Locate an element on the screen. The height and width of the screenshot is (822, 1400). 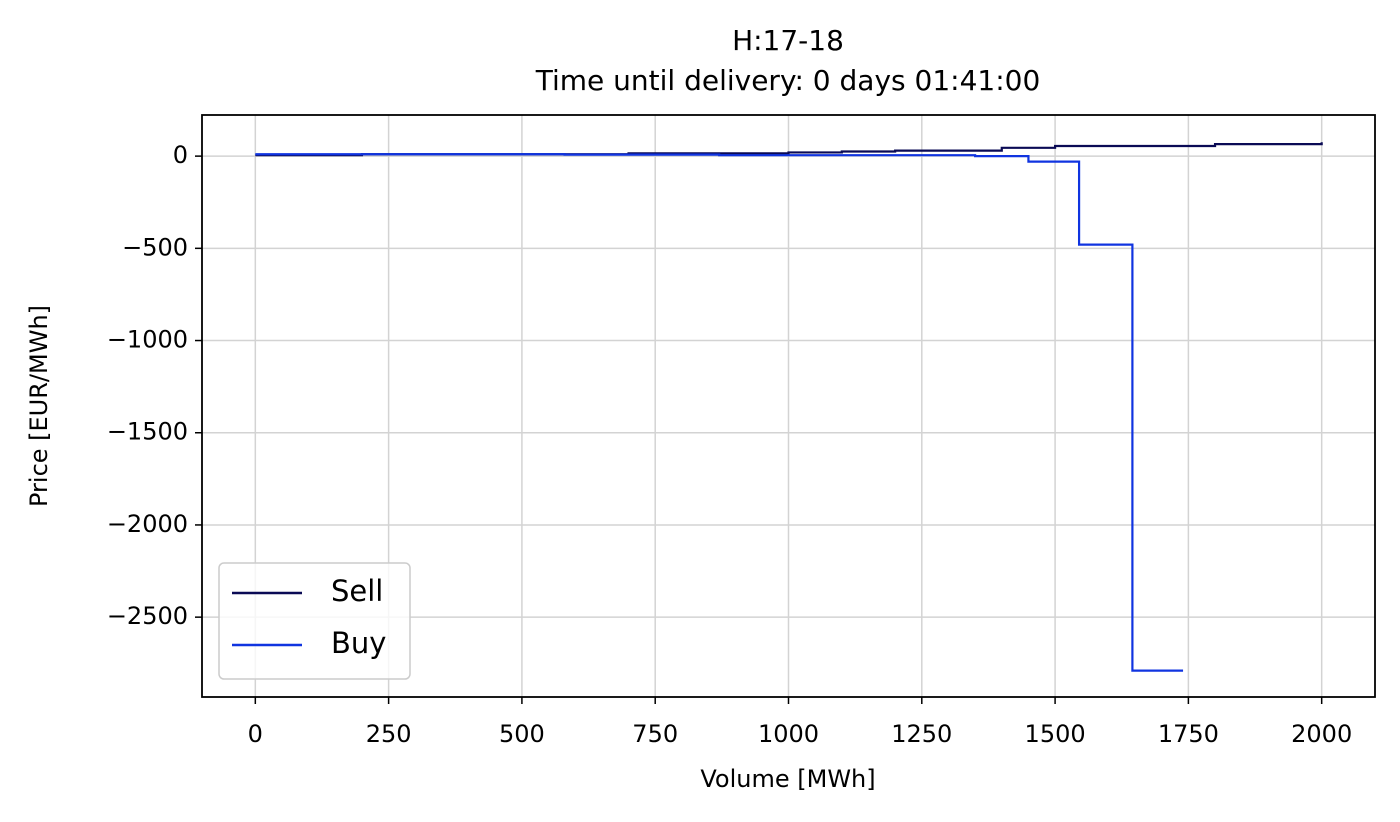
x-tick-label: 0 is located at coordinates (255, 734).